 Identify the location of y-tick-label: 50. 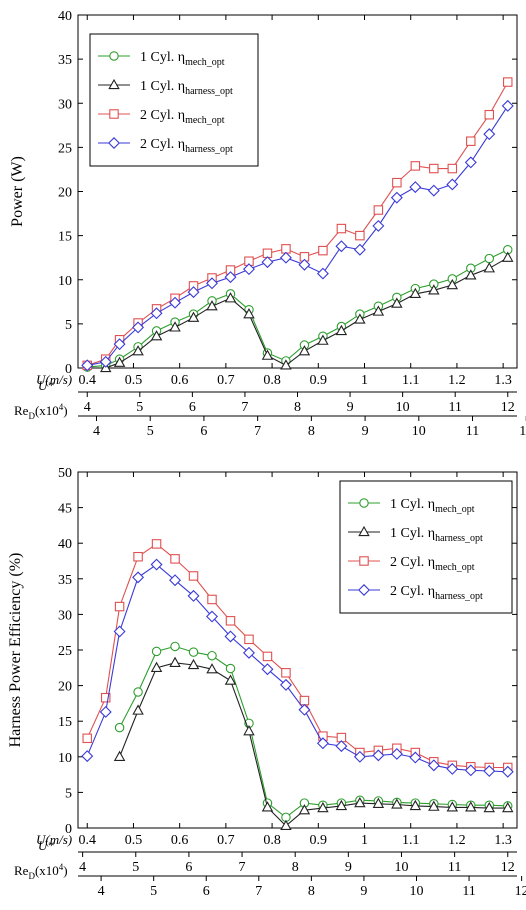
(65, 473).